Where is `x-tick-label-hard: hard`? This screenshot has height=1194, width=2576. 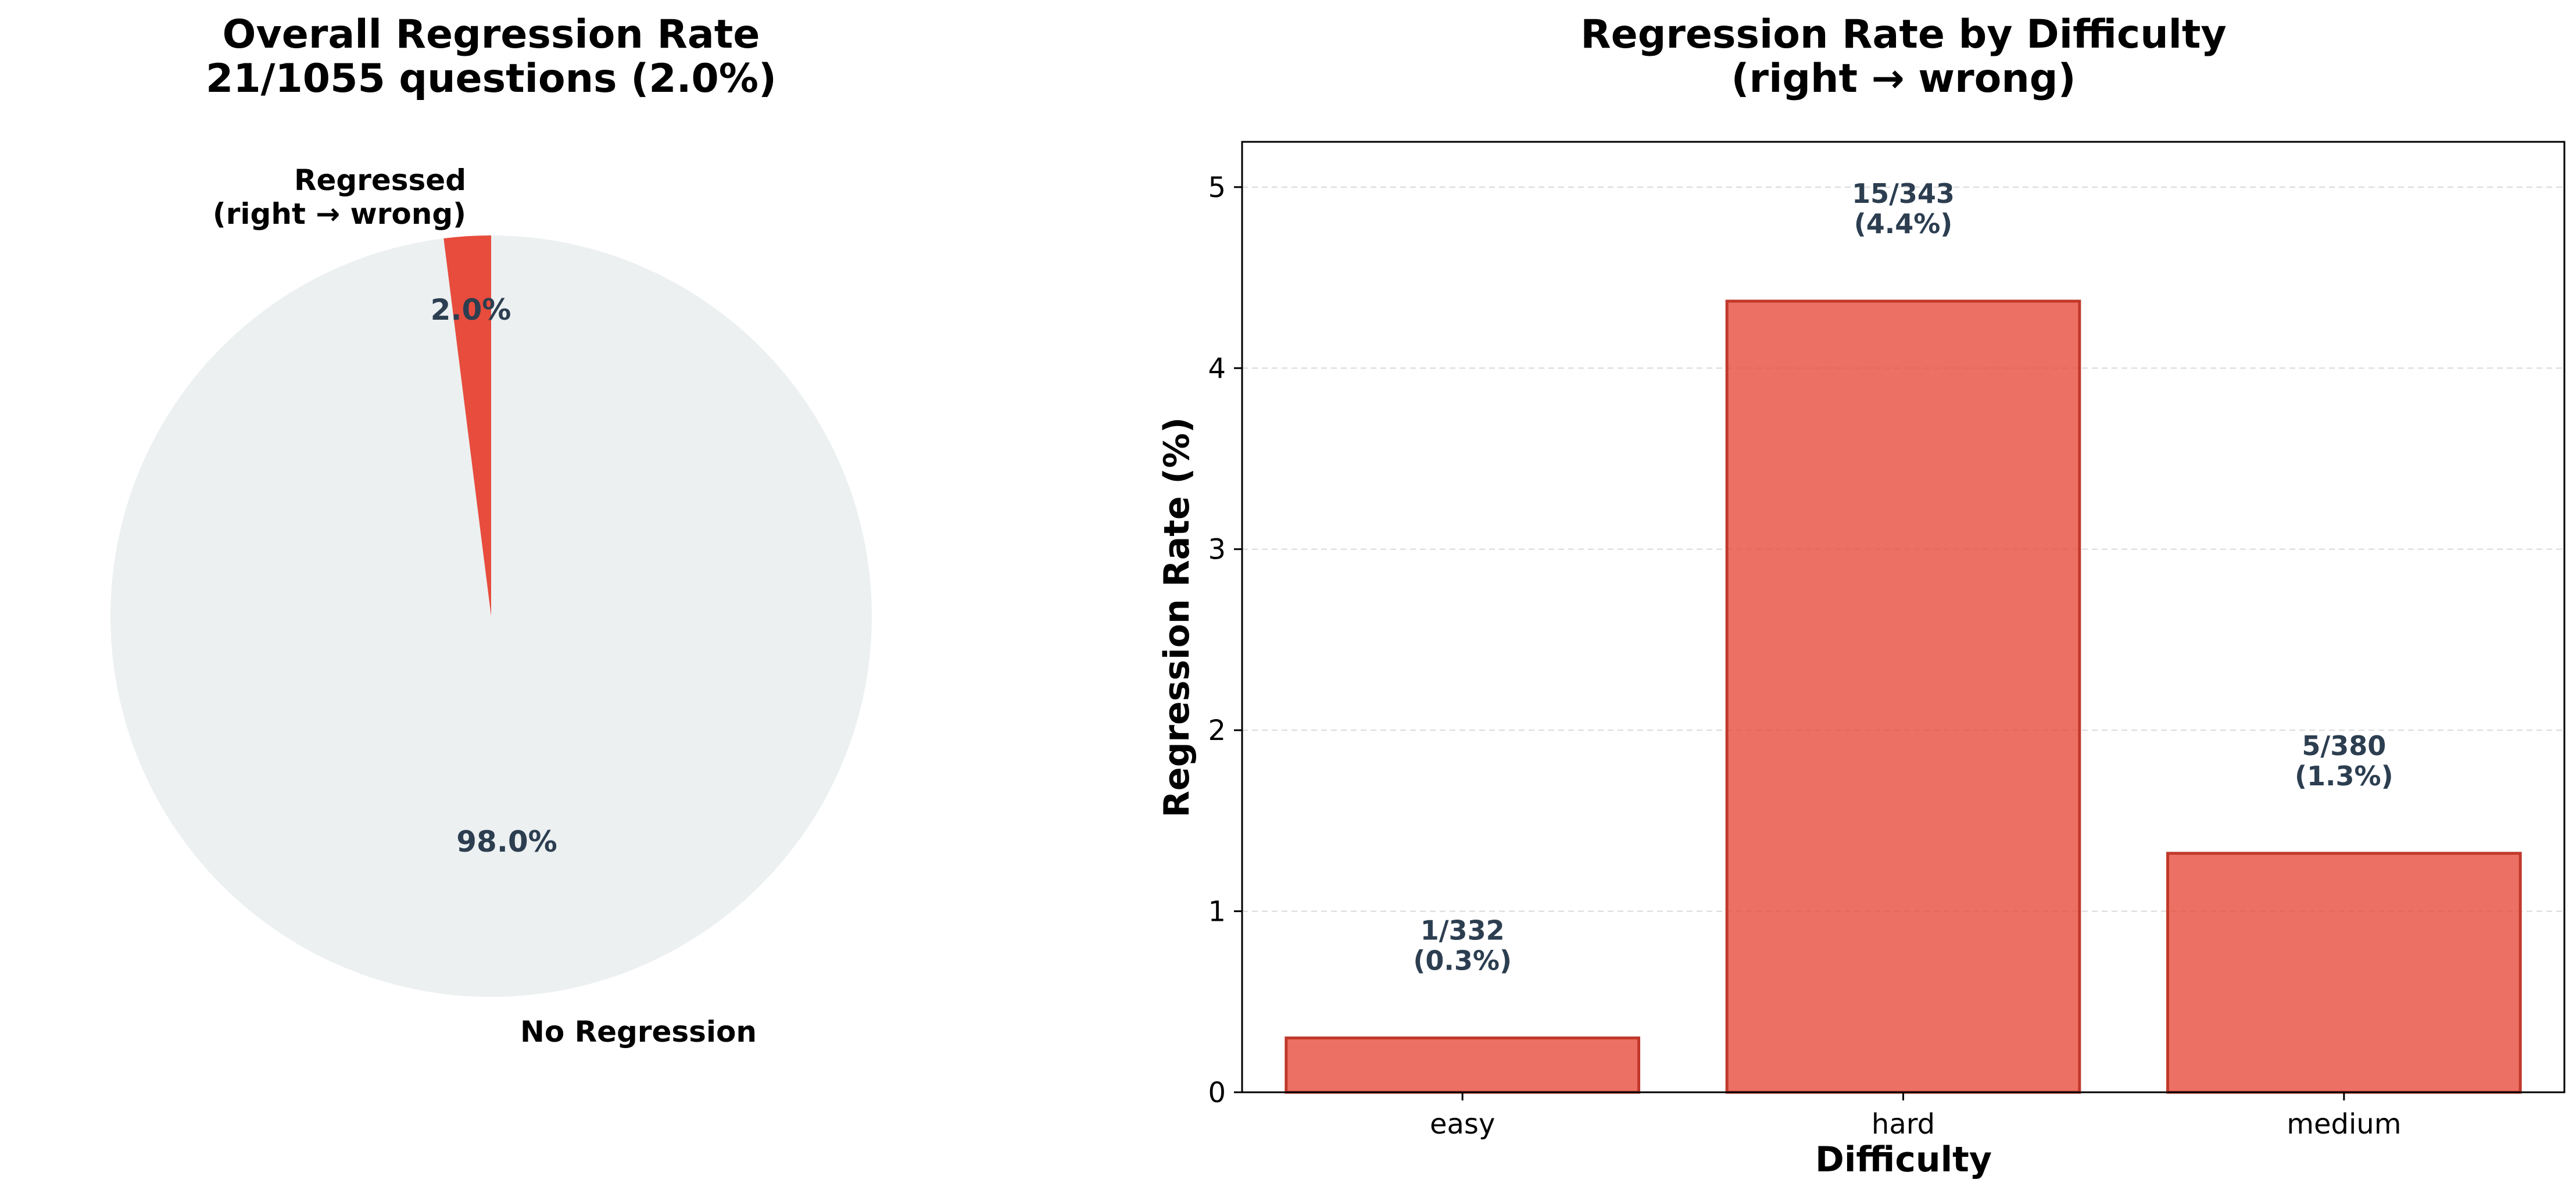
x-tick-label-hard: hard is located at coordinates (1903, 1124).